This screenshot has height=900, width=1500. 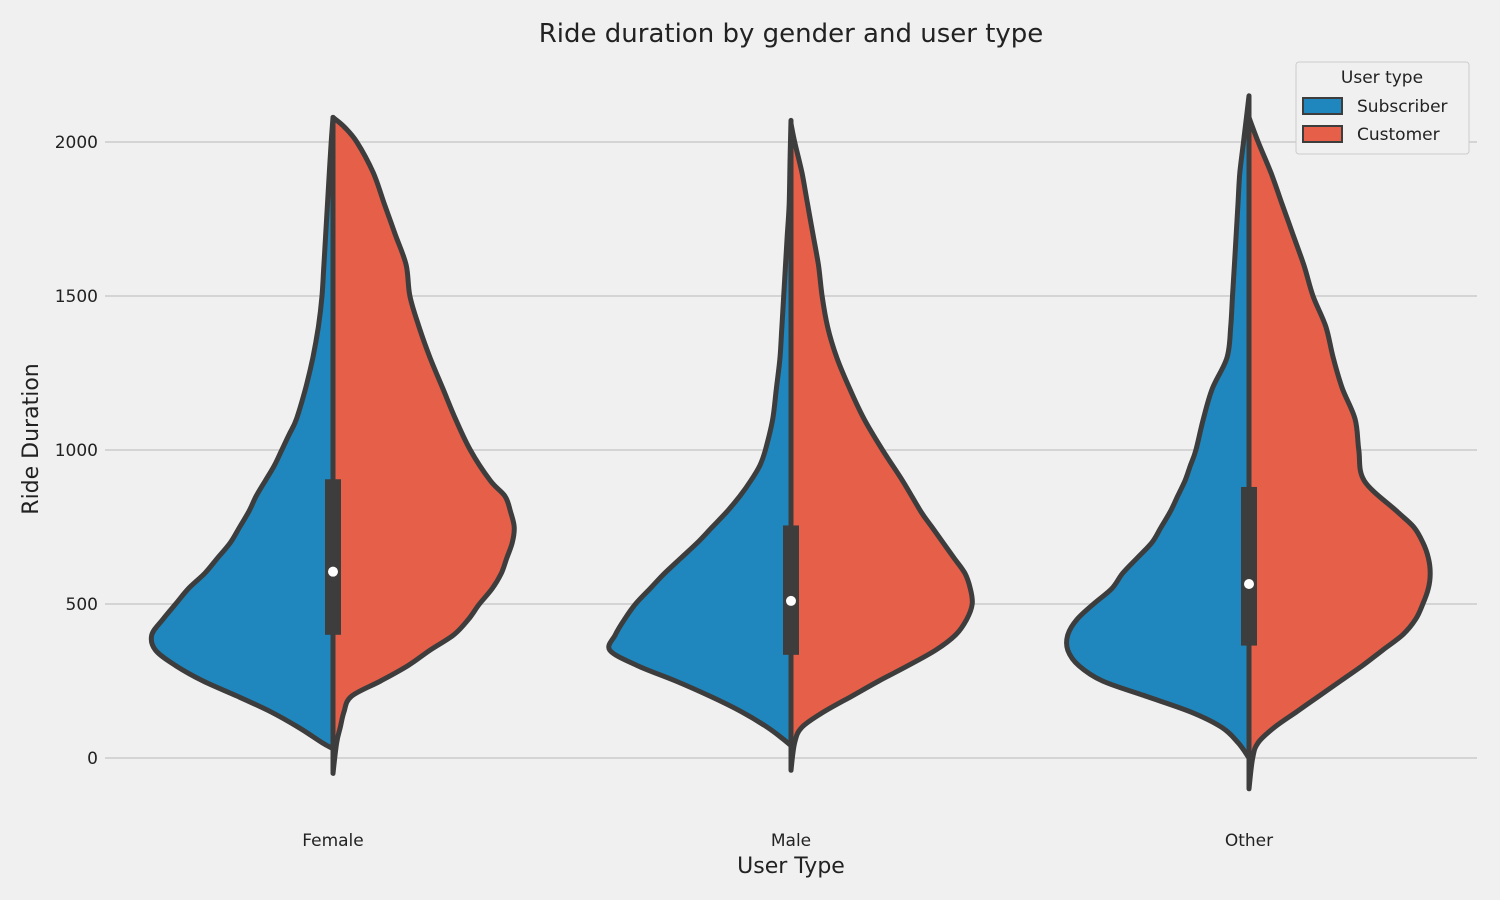 What do you see at coordinates (423, 445) in the screenshot?
I see `violin-female-customer` at bounding box center [423, 445].